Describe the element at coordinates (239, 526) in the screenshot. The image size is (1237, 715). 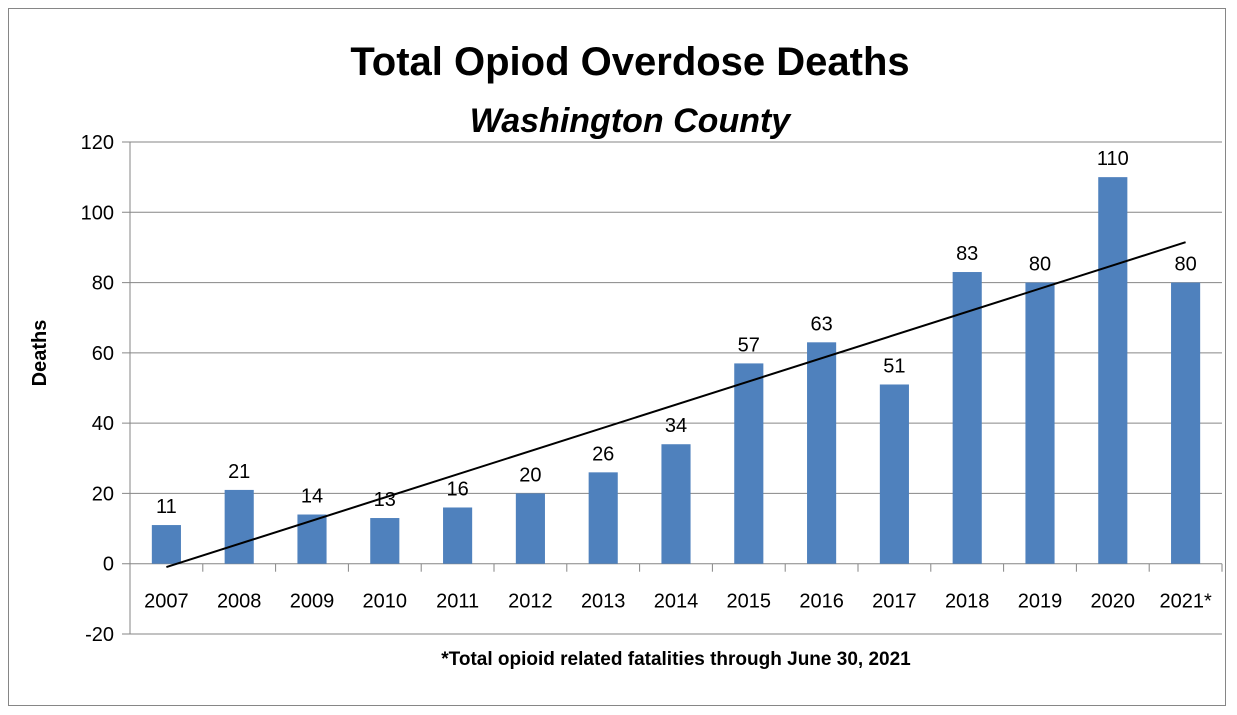
I see `bar-2008` at that location.